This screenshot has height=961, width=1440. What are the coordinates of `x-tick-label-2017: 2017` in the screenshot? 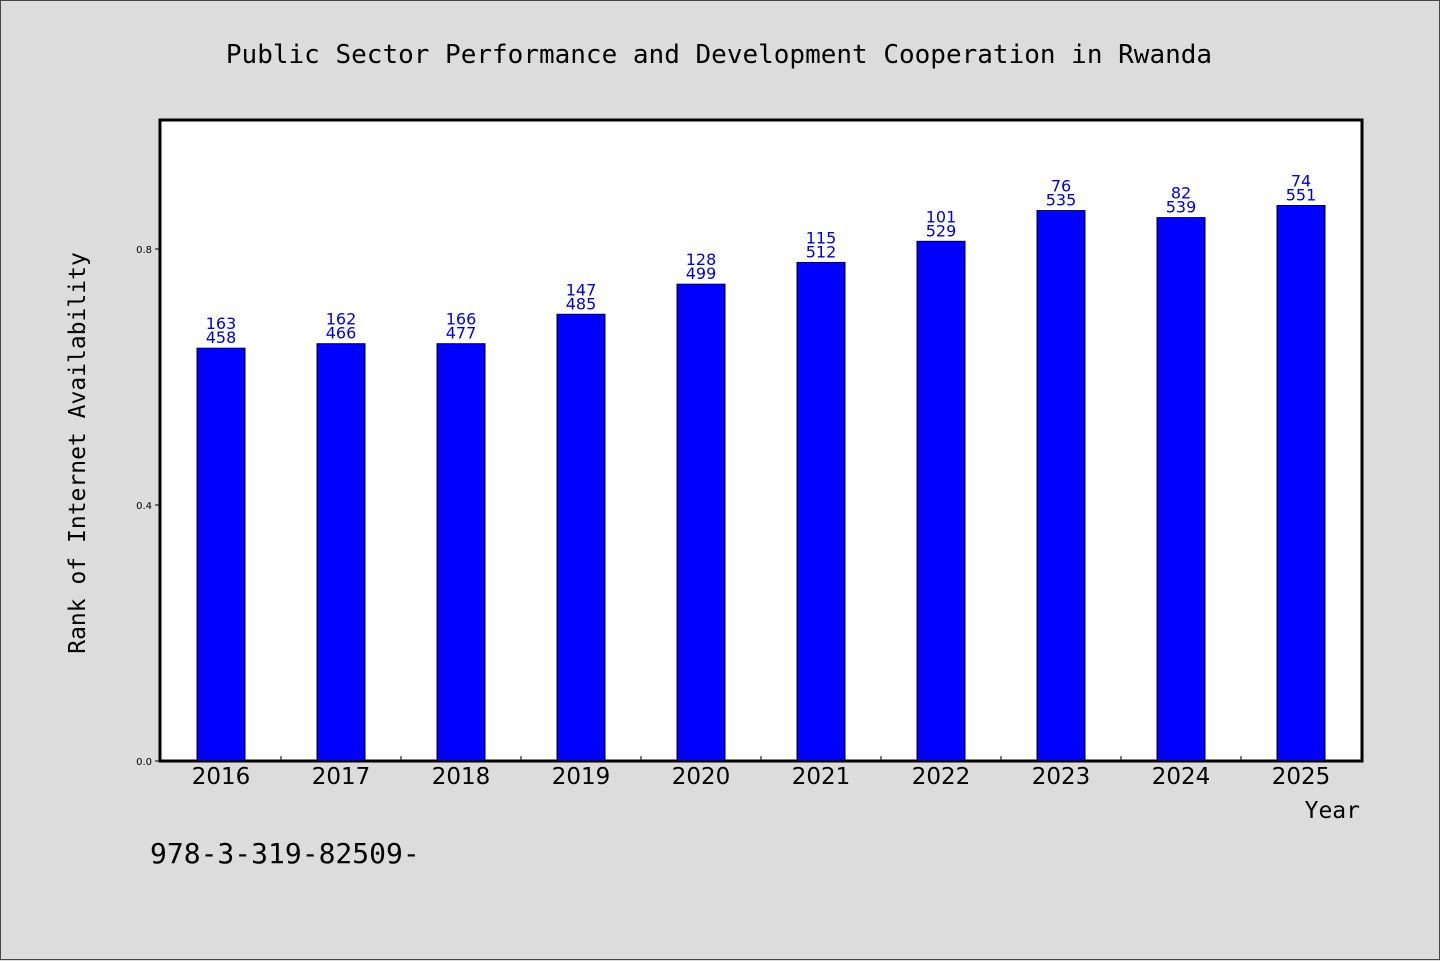 It's located at (341, 777).